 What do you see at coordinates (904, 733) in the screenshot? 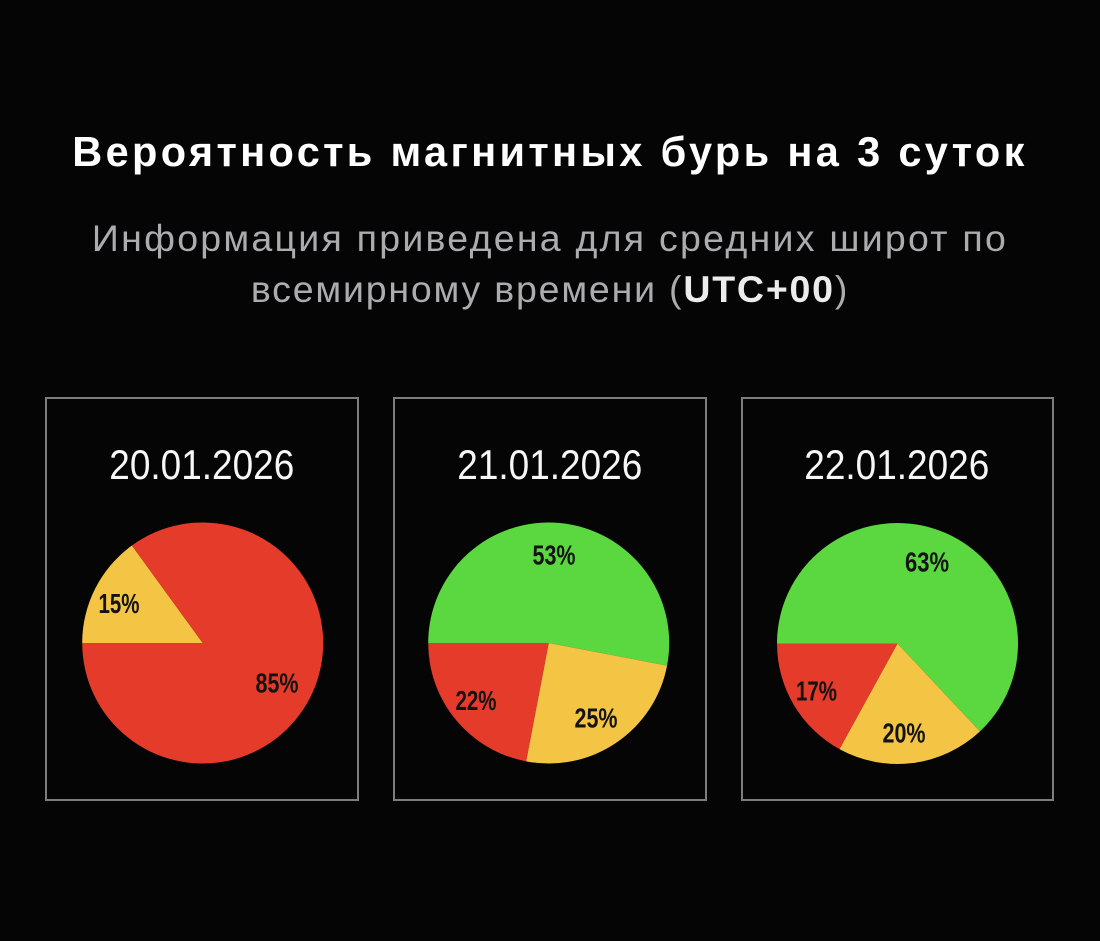
I see `svg-text: 20%` at bounding box center [904, 733].